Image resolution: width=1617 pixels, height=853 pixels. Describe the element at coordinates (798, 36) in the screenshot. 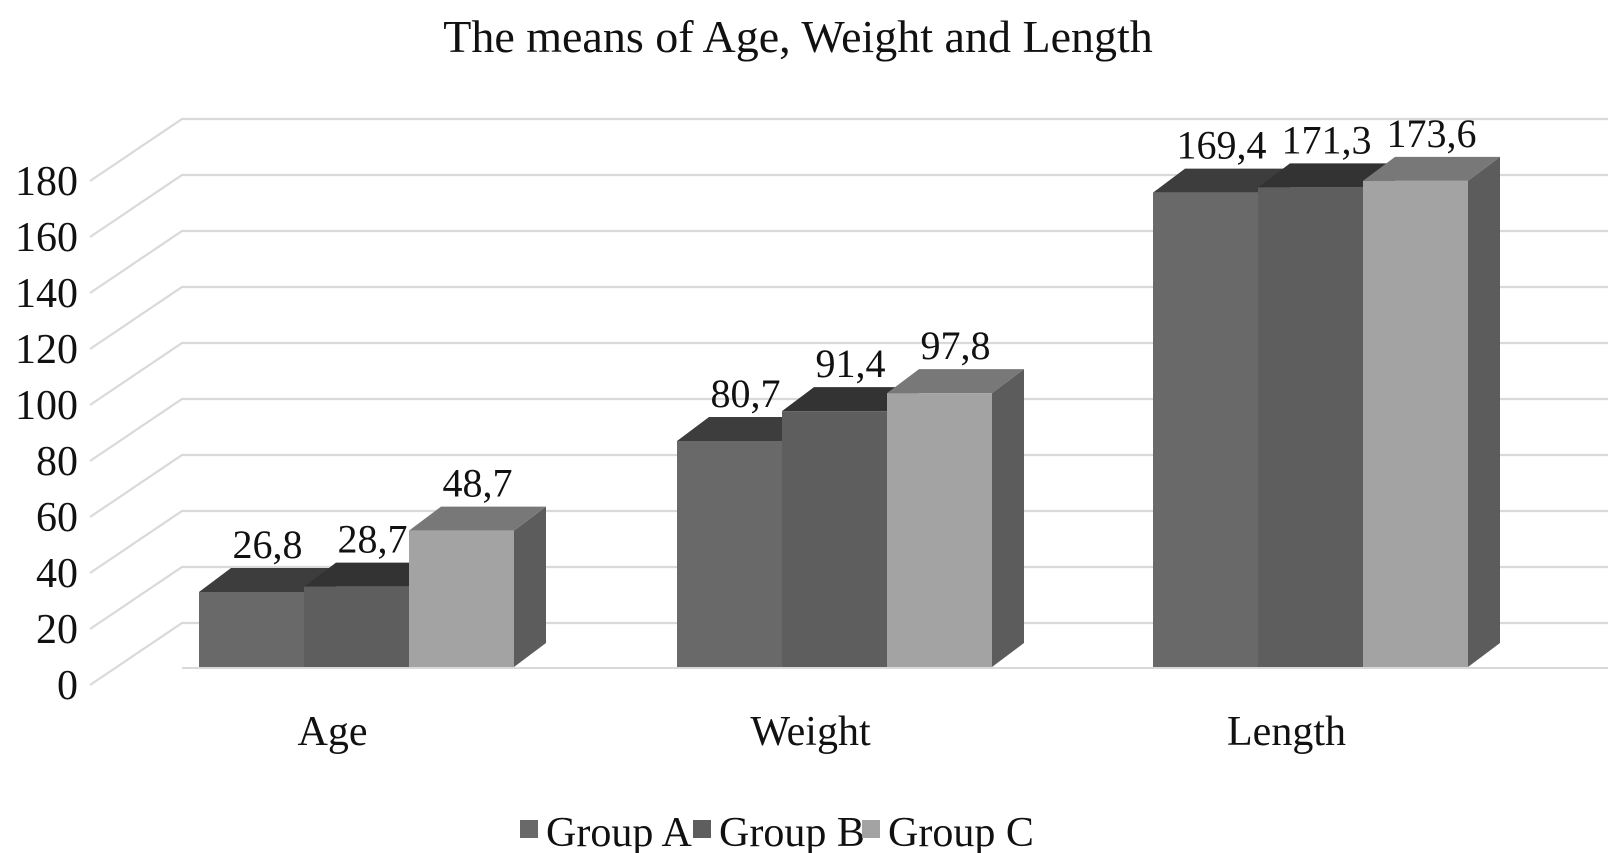

I see `chart-title: The means of Age, Weight and Length` at that location.